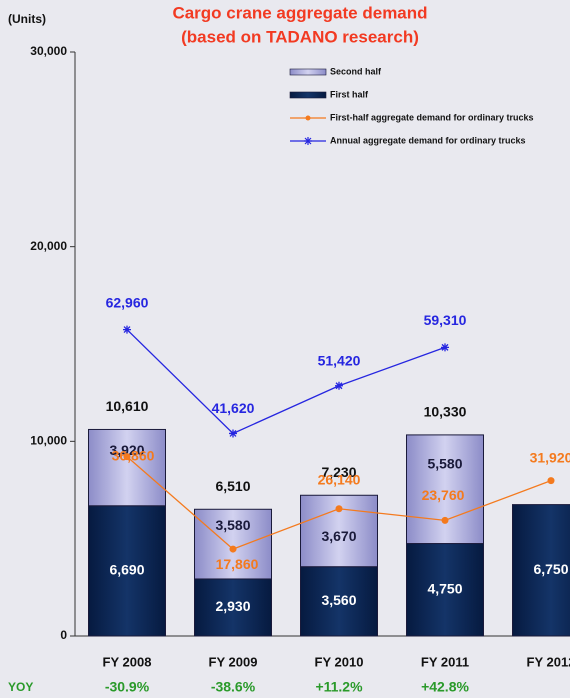 The image size is (570, 698). I want to click on y-tick-label: 30,000, so click(48, 51).